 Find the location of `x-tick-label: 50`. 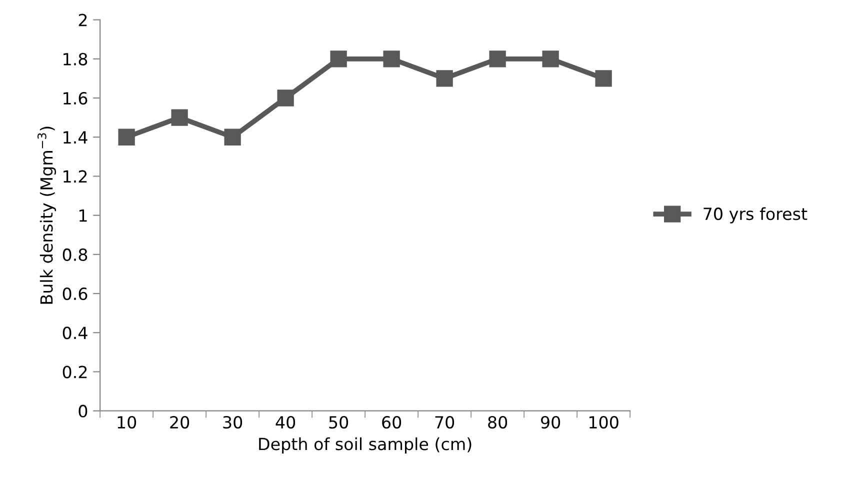

x-tick-label: 50 is located at coordinates (338, 422).